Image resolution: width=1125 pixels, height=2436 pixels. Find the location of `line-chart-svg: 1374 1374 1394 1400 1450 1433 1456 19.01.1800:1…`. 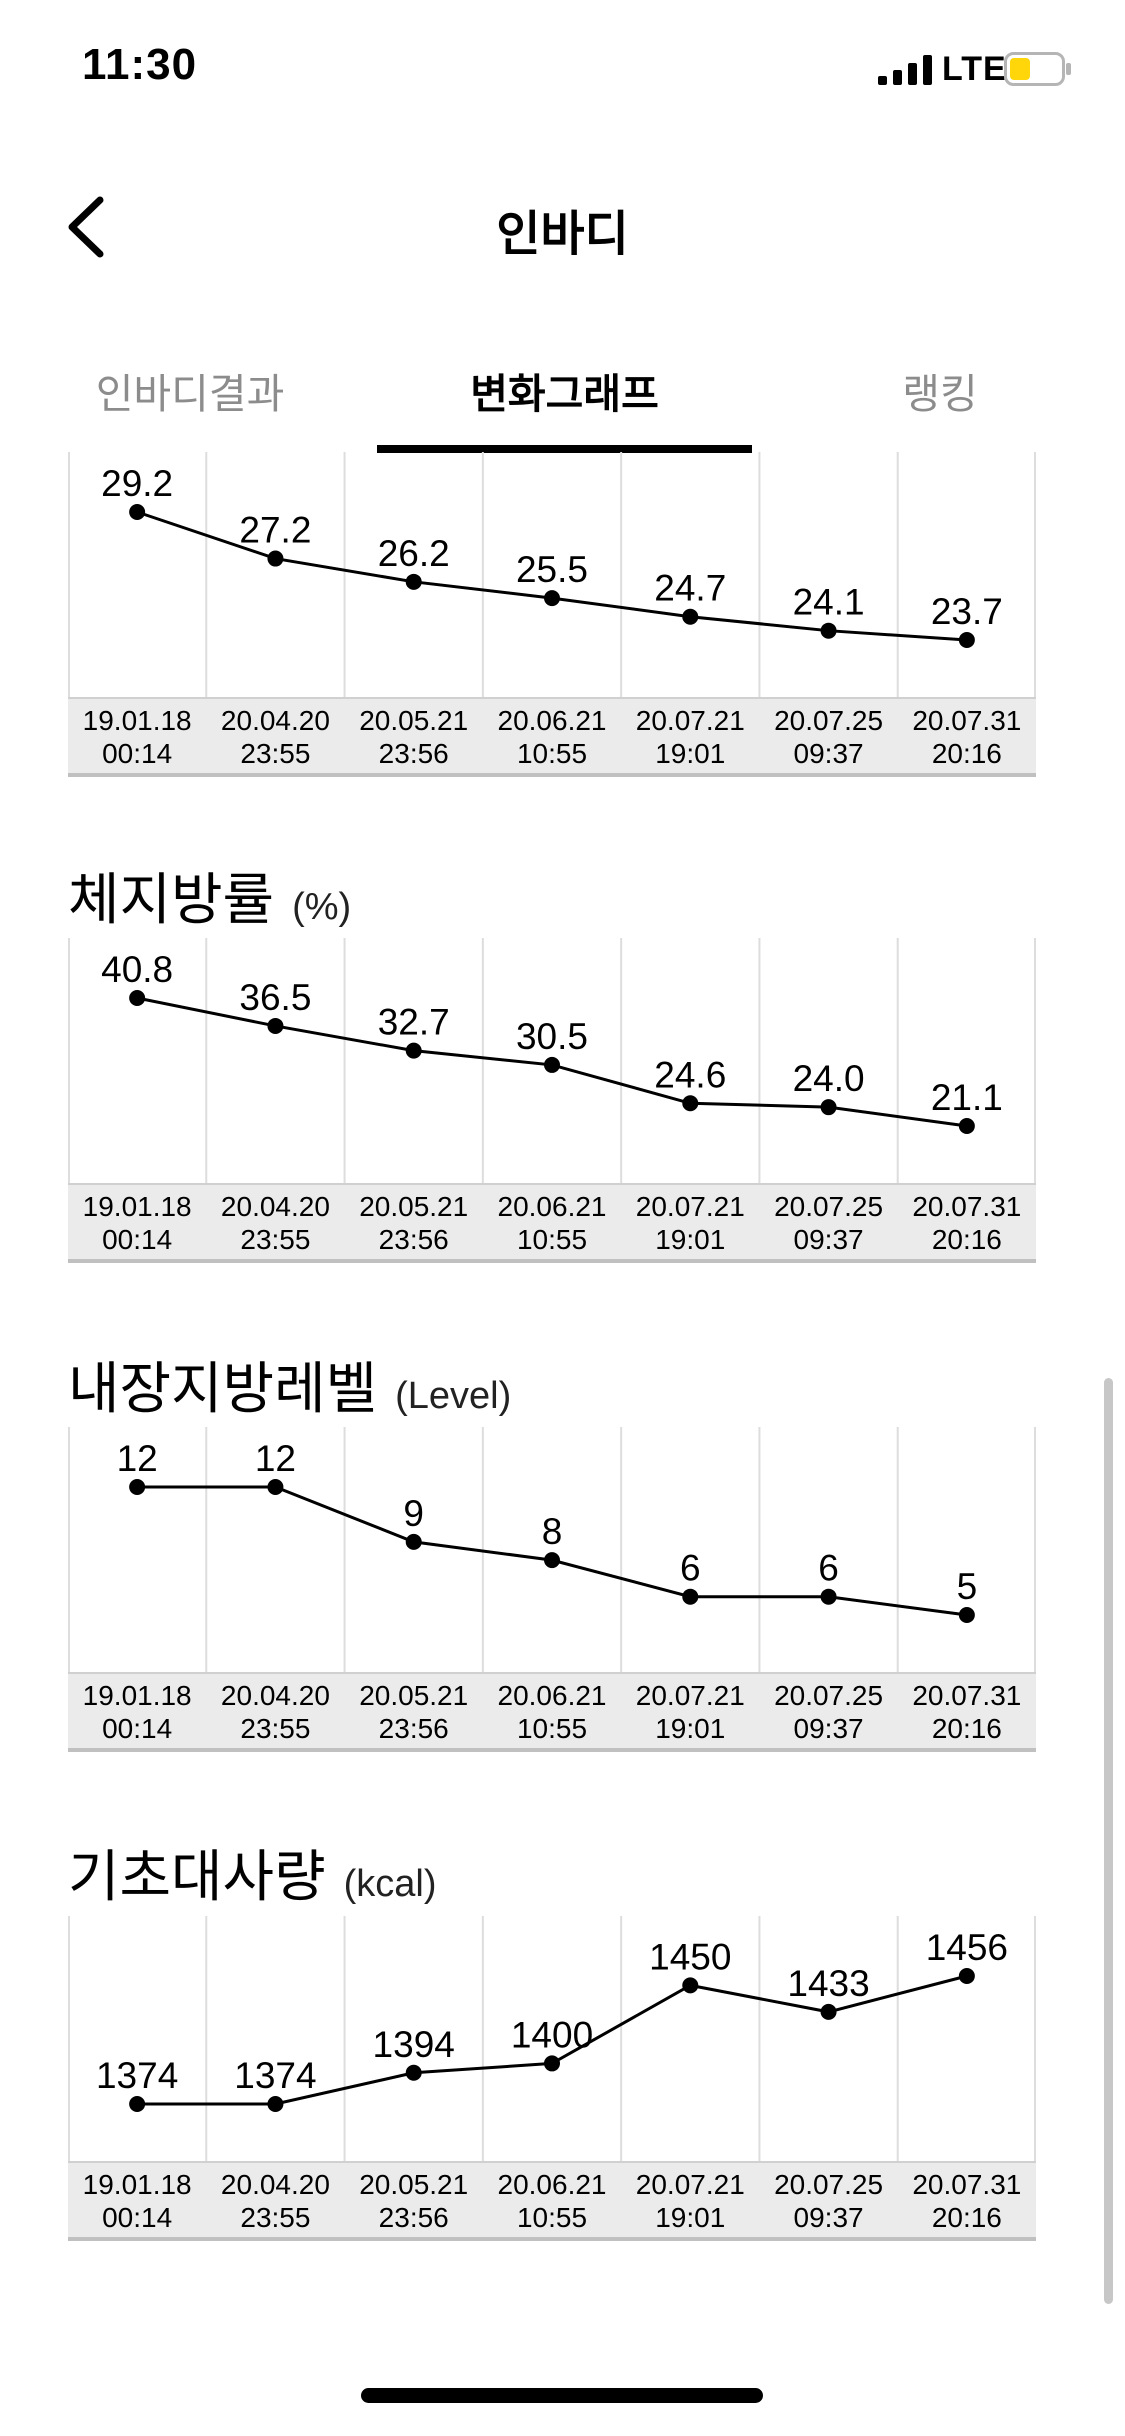

line-chart-svg: 1374 1374 1394 1400 1450 1433 1456 19.01.1800:1… is located at coordinates (552, 2078).